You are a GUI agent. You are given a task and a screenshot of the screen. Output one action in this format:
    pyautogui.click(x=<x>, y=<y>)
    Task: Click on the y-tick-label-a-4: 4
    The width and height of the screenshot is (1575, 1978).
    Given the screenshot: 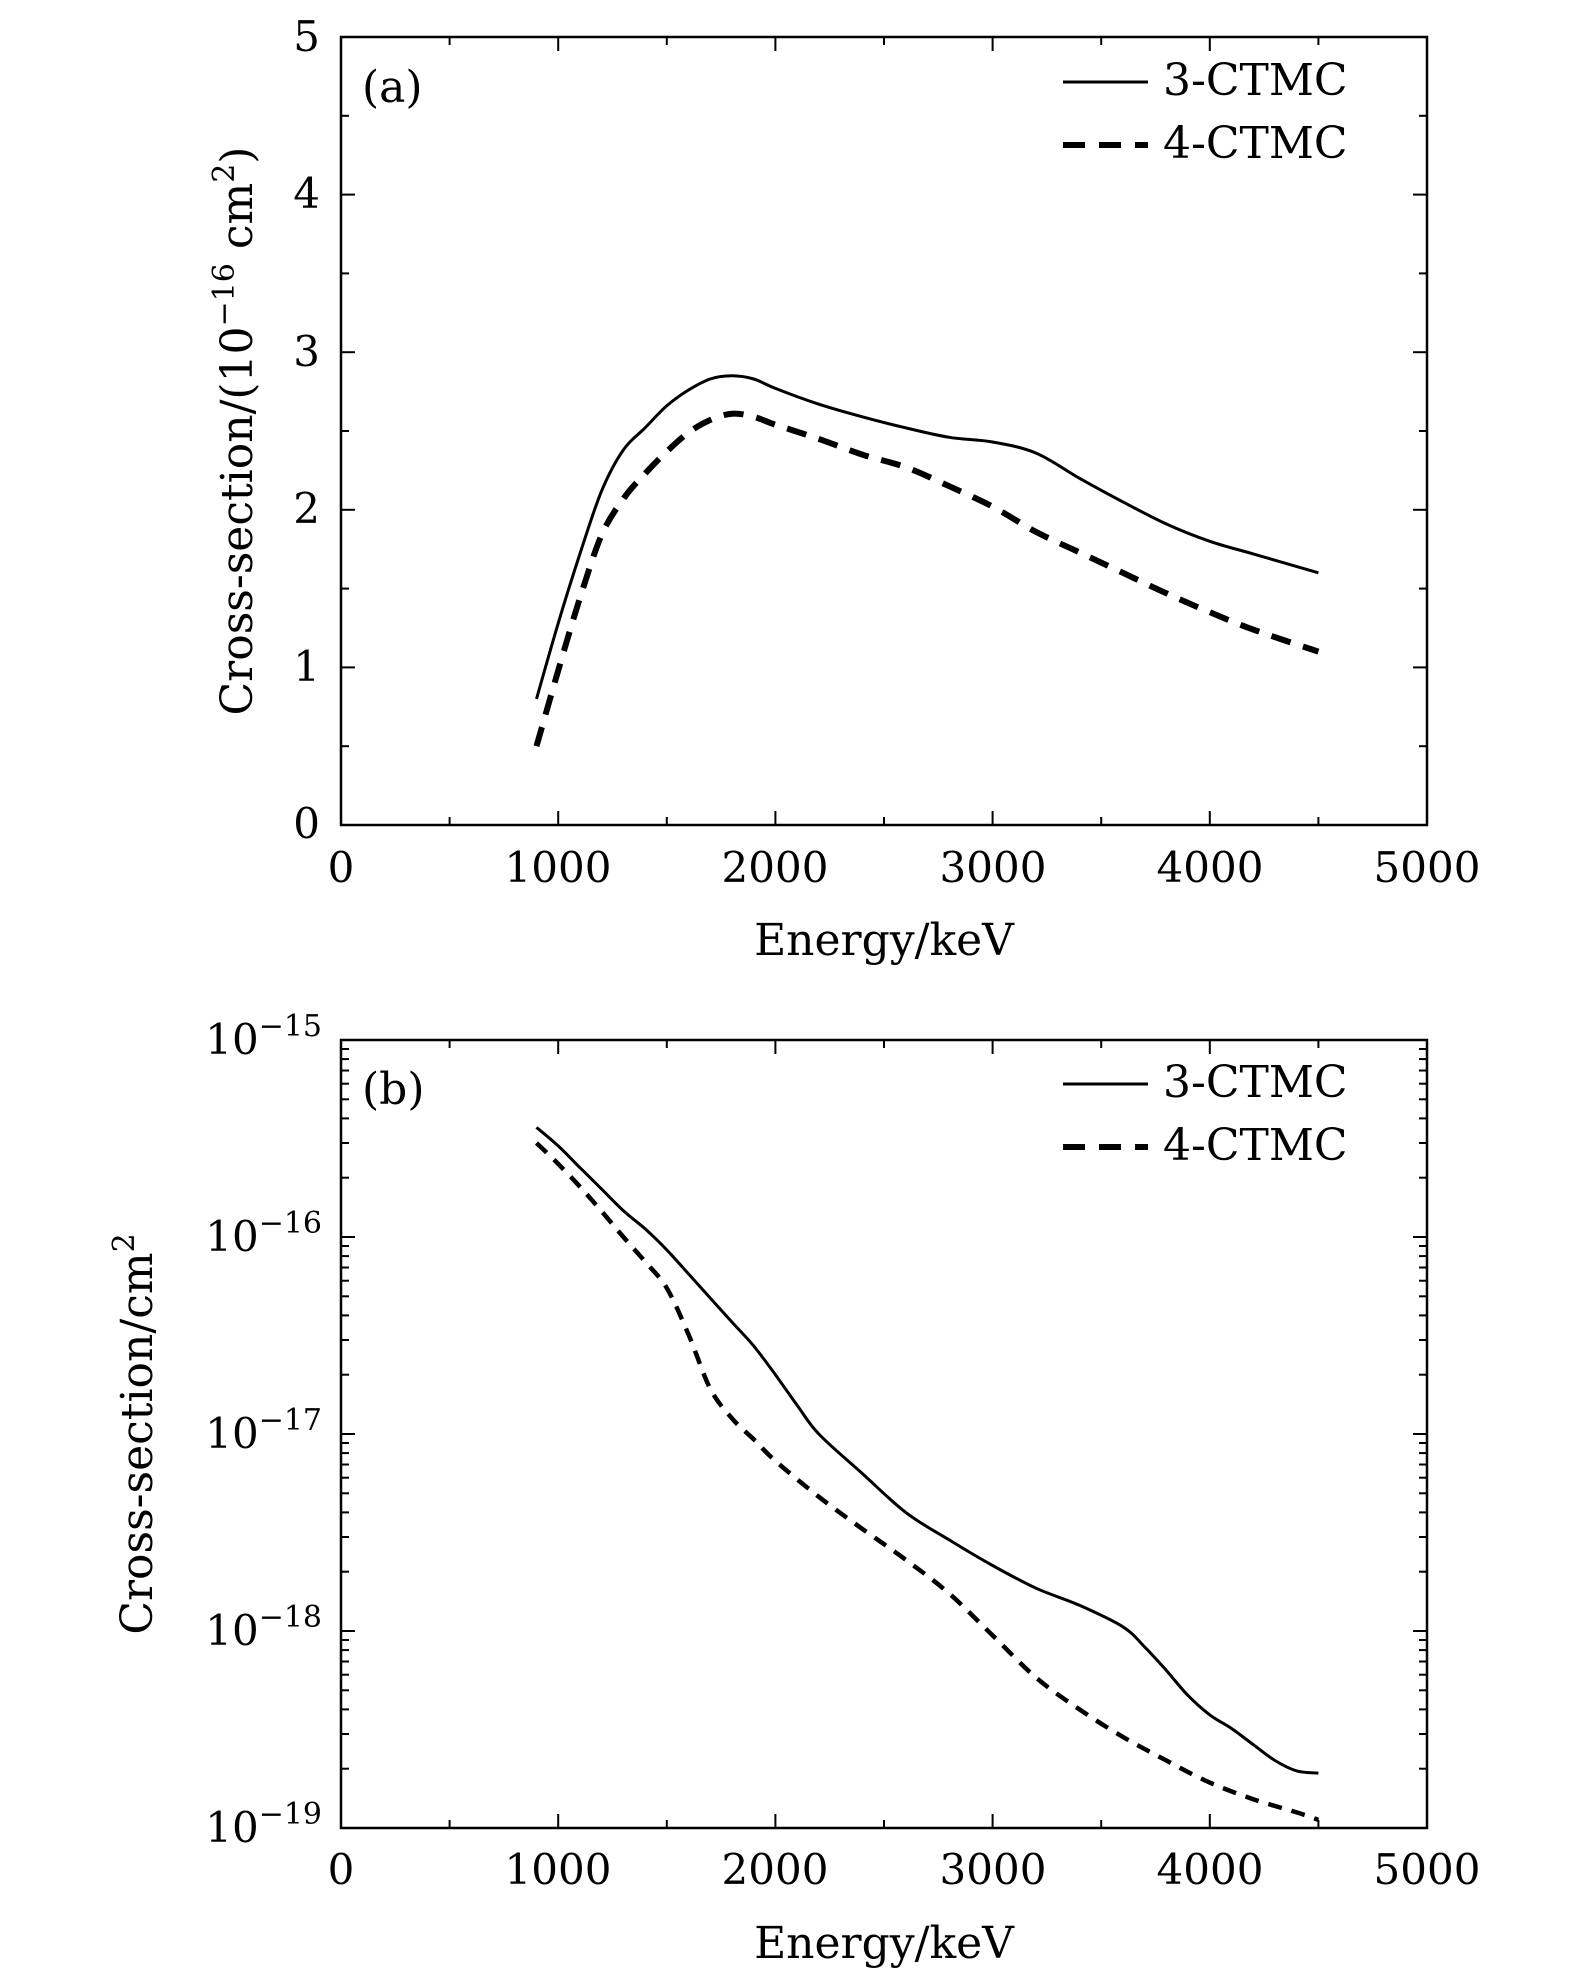 What is the action you would take?
    pyautogui.click(x=306, y=193)
    